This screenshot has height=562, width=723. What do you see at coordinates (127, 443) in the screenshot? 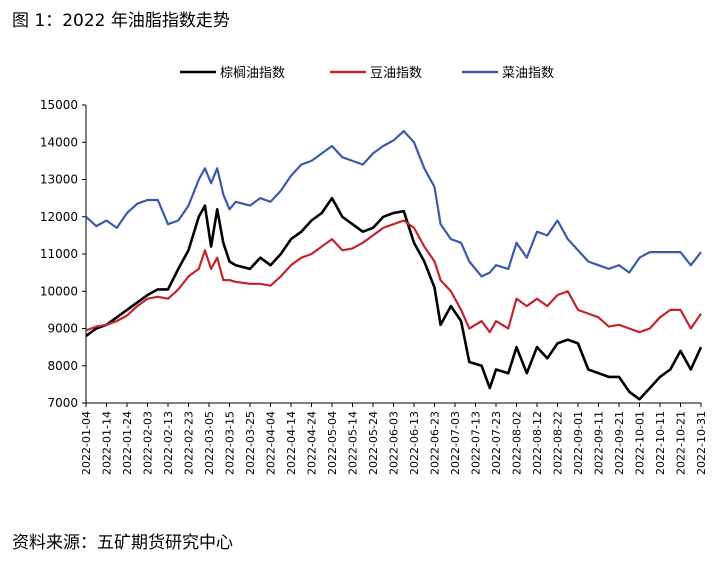
I see `x-tick-label: 2022-01-24` at bounding box center [127, 443].